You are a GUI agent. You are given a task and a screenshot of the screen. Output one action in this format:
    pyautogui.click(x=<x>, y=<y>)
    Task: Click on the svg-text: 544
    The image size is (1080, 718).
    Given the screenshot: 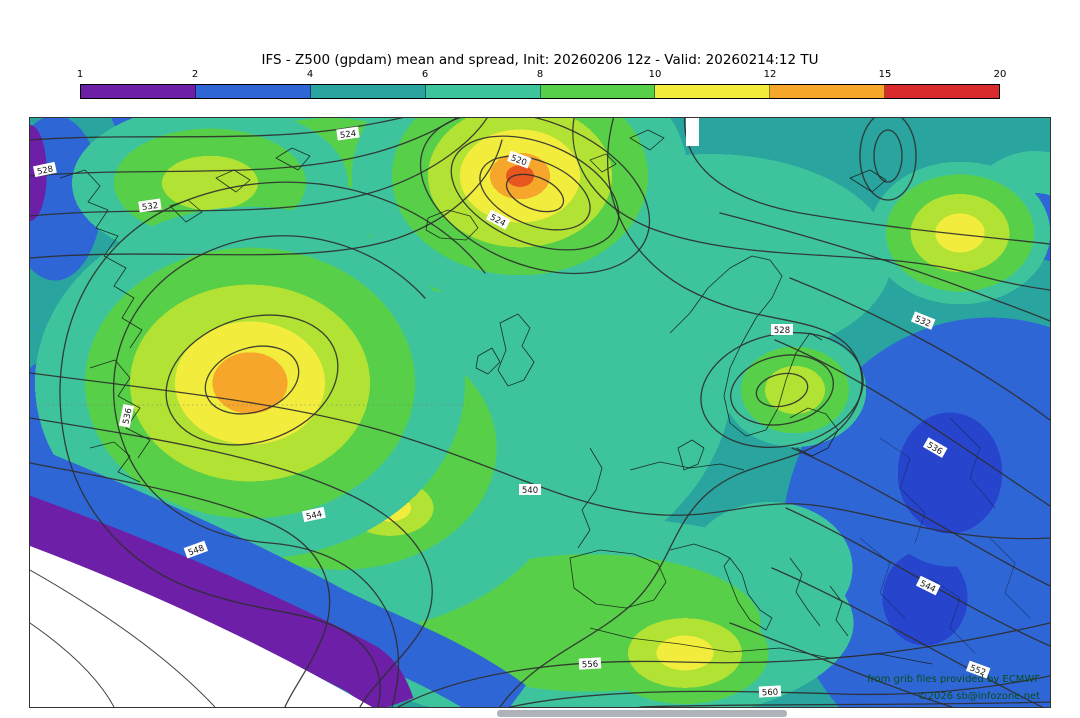 What is the action you would take?
    pyautogui.click(x=314, y=515)
    